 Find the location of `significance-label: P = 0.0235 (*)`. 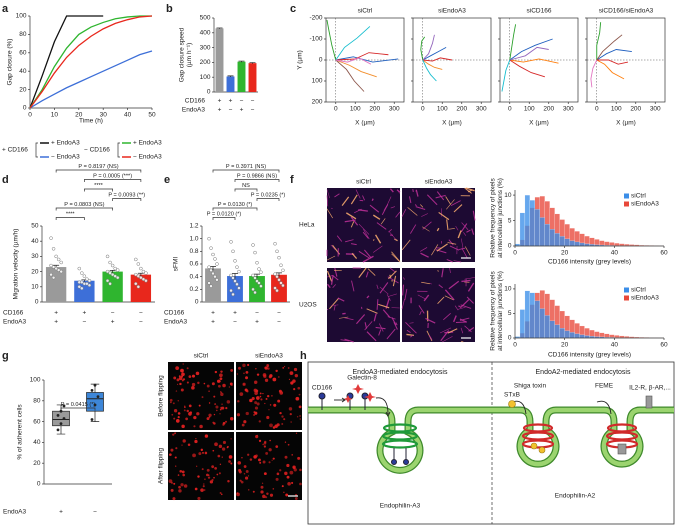

significance-label: P = 0.0235 (*) is located at coordinates (268, 196).